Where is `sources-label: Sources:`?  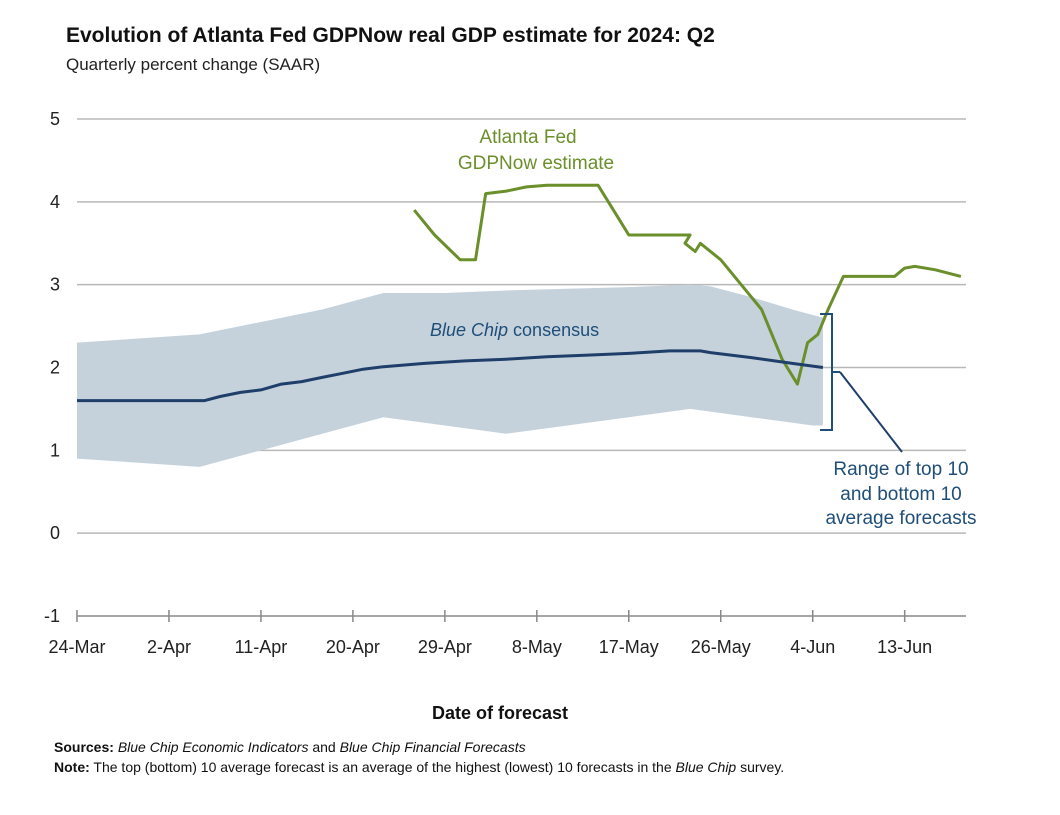
sources-label: Sources: is located at coordinates (84, 747).